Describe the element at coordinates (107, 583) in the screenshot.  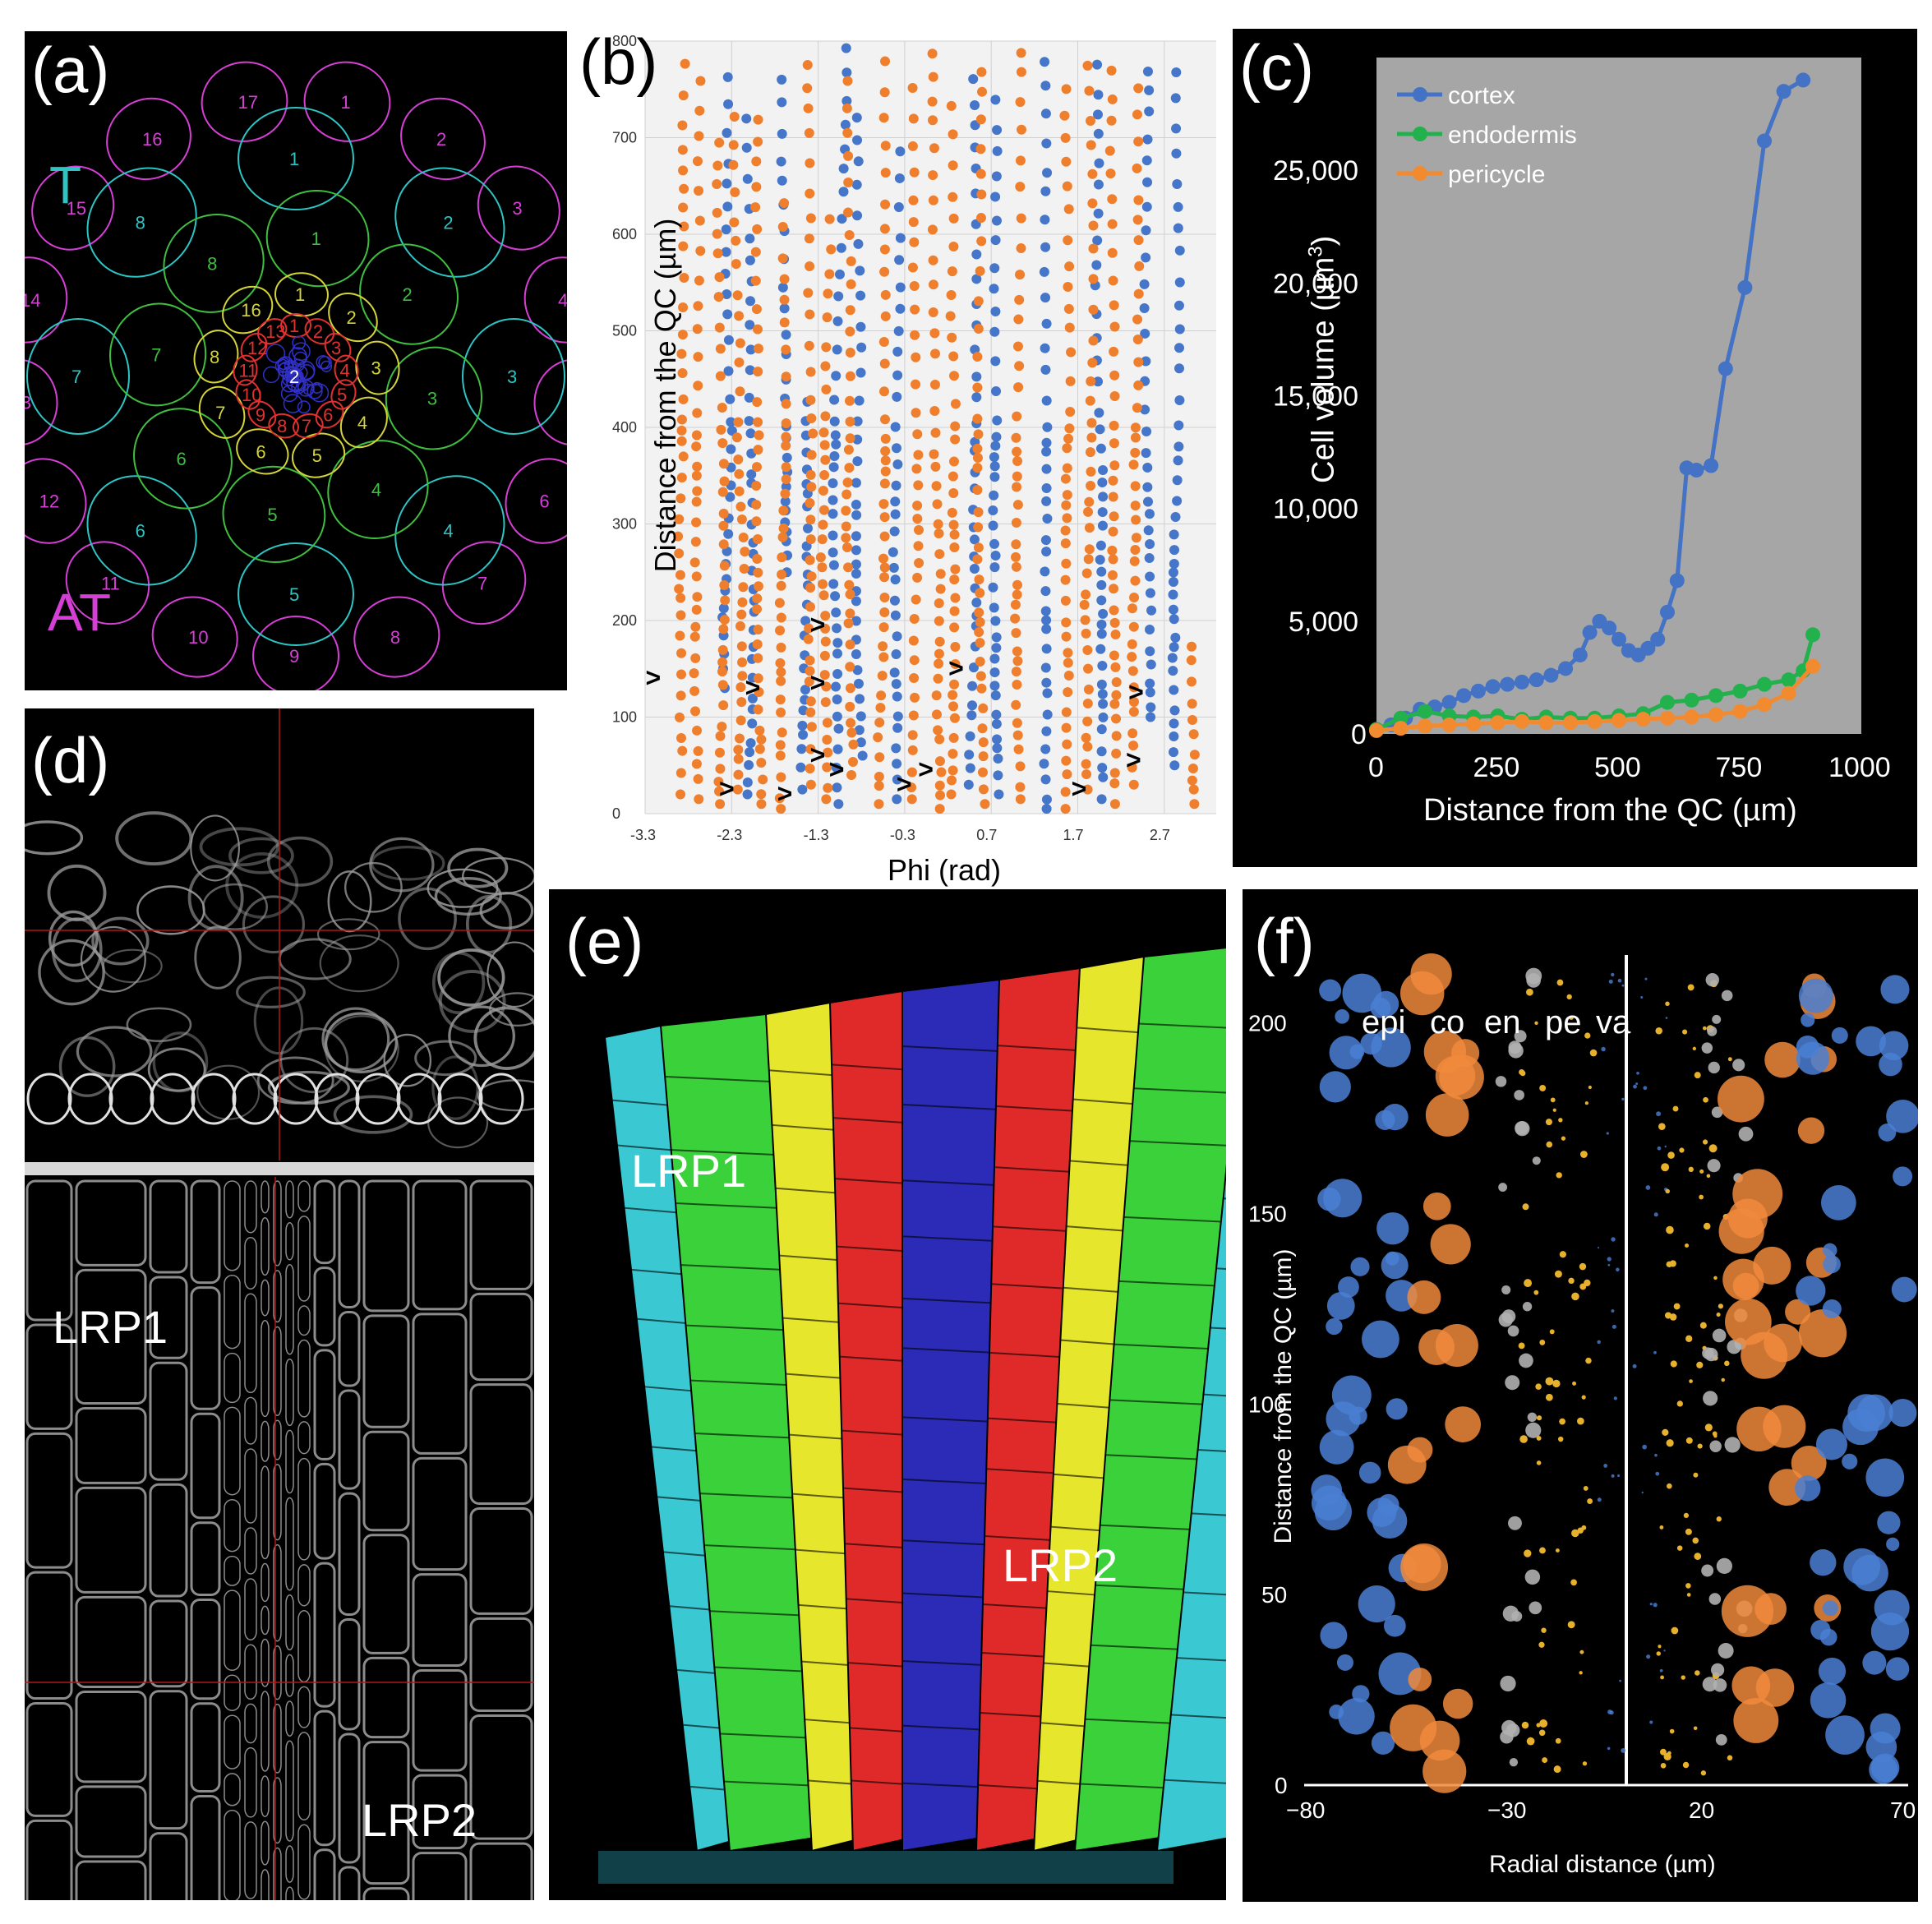
I see `epidermis-at-cell` at that location.